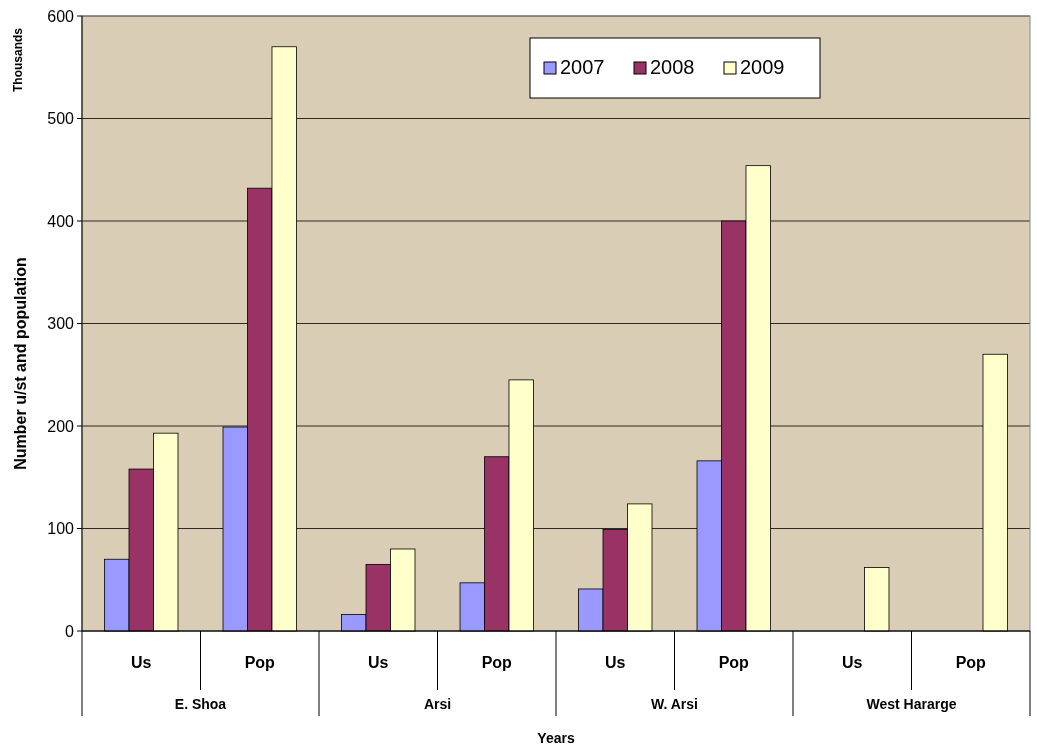 The height and width of the screenshot is (750, 1037). What do you see at coordinates (20, 363) in the screenshot?
I see `y-axis-title: Number u/st and population` at bounding box center [20, 363].